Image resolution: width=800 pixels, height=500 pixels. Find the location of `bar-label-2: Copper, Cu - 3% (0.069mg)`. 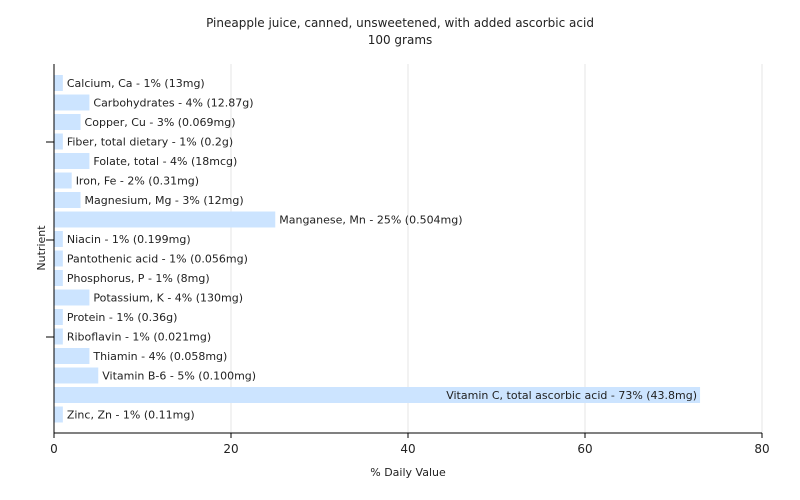

bar-label-2: Copper, Cu - 3% (0.069mg) is located at coordinates (160, 122).